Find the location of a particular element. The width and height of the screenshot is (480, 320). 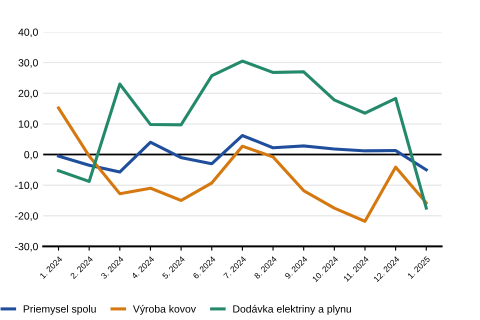

legend-label: Výroba kovov is located at coordinates (164, 309).